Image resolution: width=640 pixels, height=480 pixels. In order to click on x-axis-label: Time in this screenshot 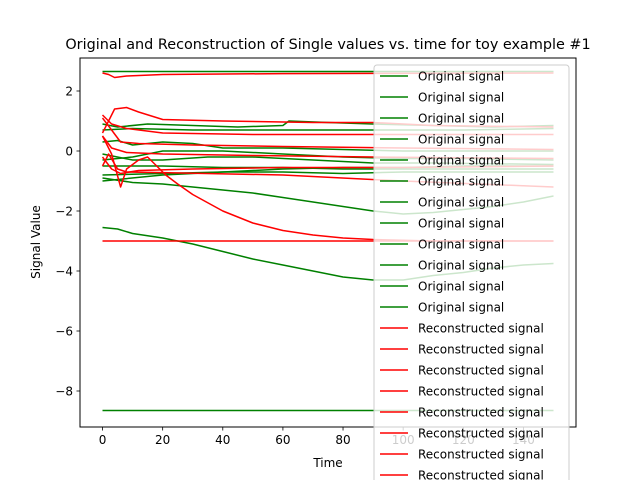, I will do `click(327, 463)`.